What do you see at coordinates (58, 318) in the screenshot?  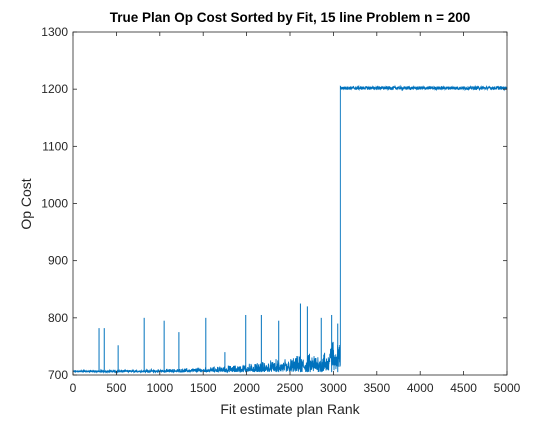 I see `y-tick-label: 800` at bounding box center [58, 318].